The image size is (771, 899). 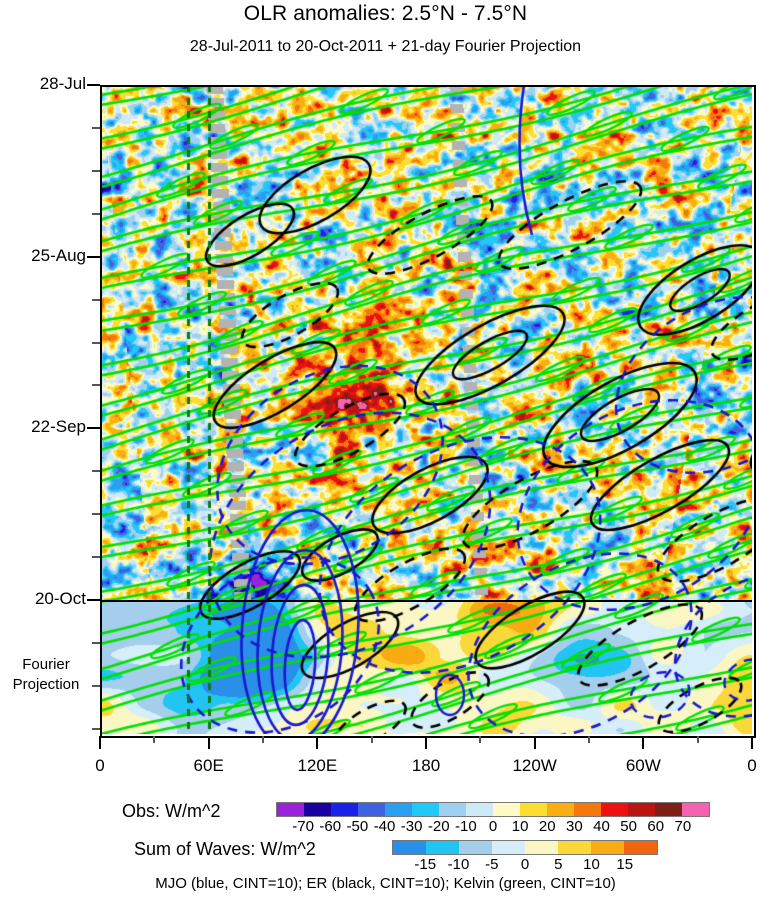 What do you see at coordinates (208, 765) in the screenshot?
I see `x-tick-label: 60E` at bounding box center [208, 765].